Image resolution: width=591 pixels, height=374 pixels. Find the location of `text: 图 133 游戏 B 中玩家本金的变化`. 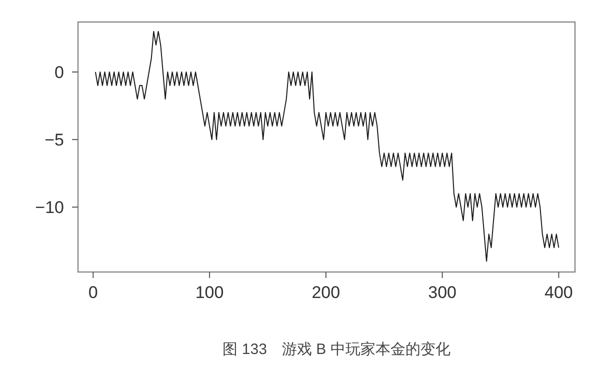

text: 图 133 游戏 B 中玩家本金的变化 is located at coordinates (336, 349).